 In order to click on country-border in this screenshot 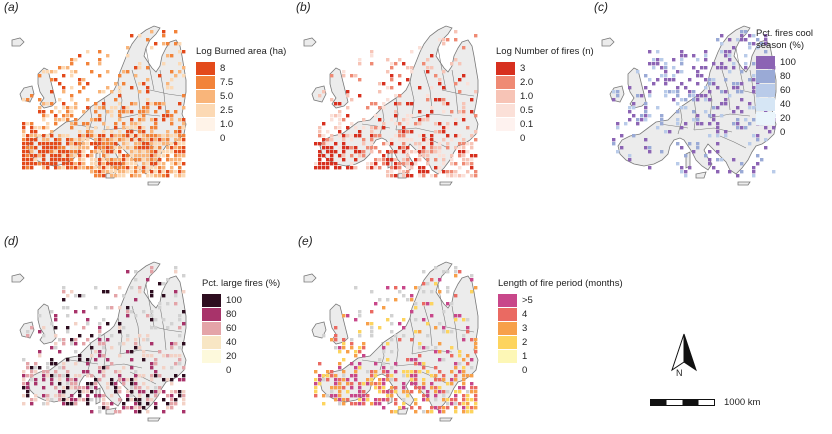, I will do `click(458, 93)`.